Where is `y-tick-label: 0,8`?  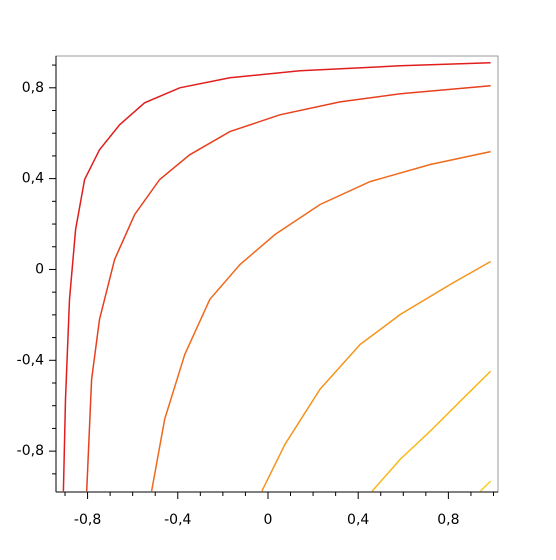
y-tick-label: 0,8 is located at coordinates (33, 88).